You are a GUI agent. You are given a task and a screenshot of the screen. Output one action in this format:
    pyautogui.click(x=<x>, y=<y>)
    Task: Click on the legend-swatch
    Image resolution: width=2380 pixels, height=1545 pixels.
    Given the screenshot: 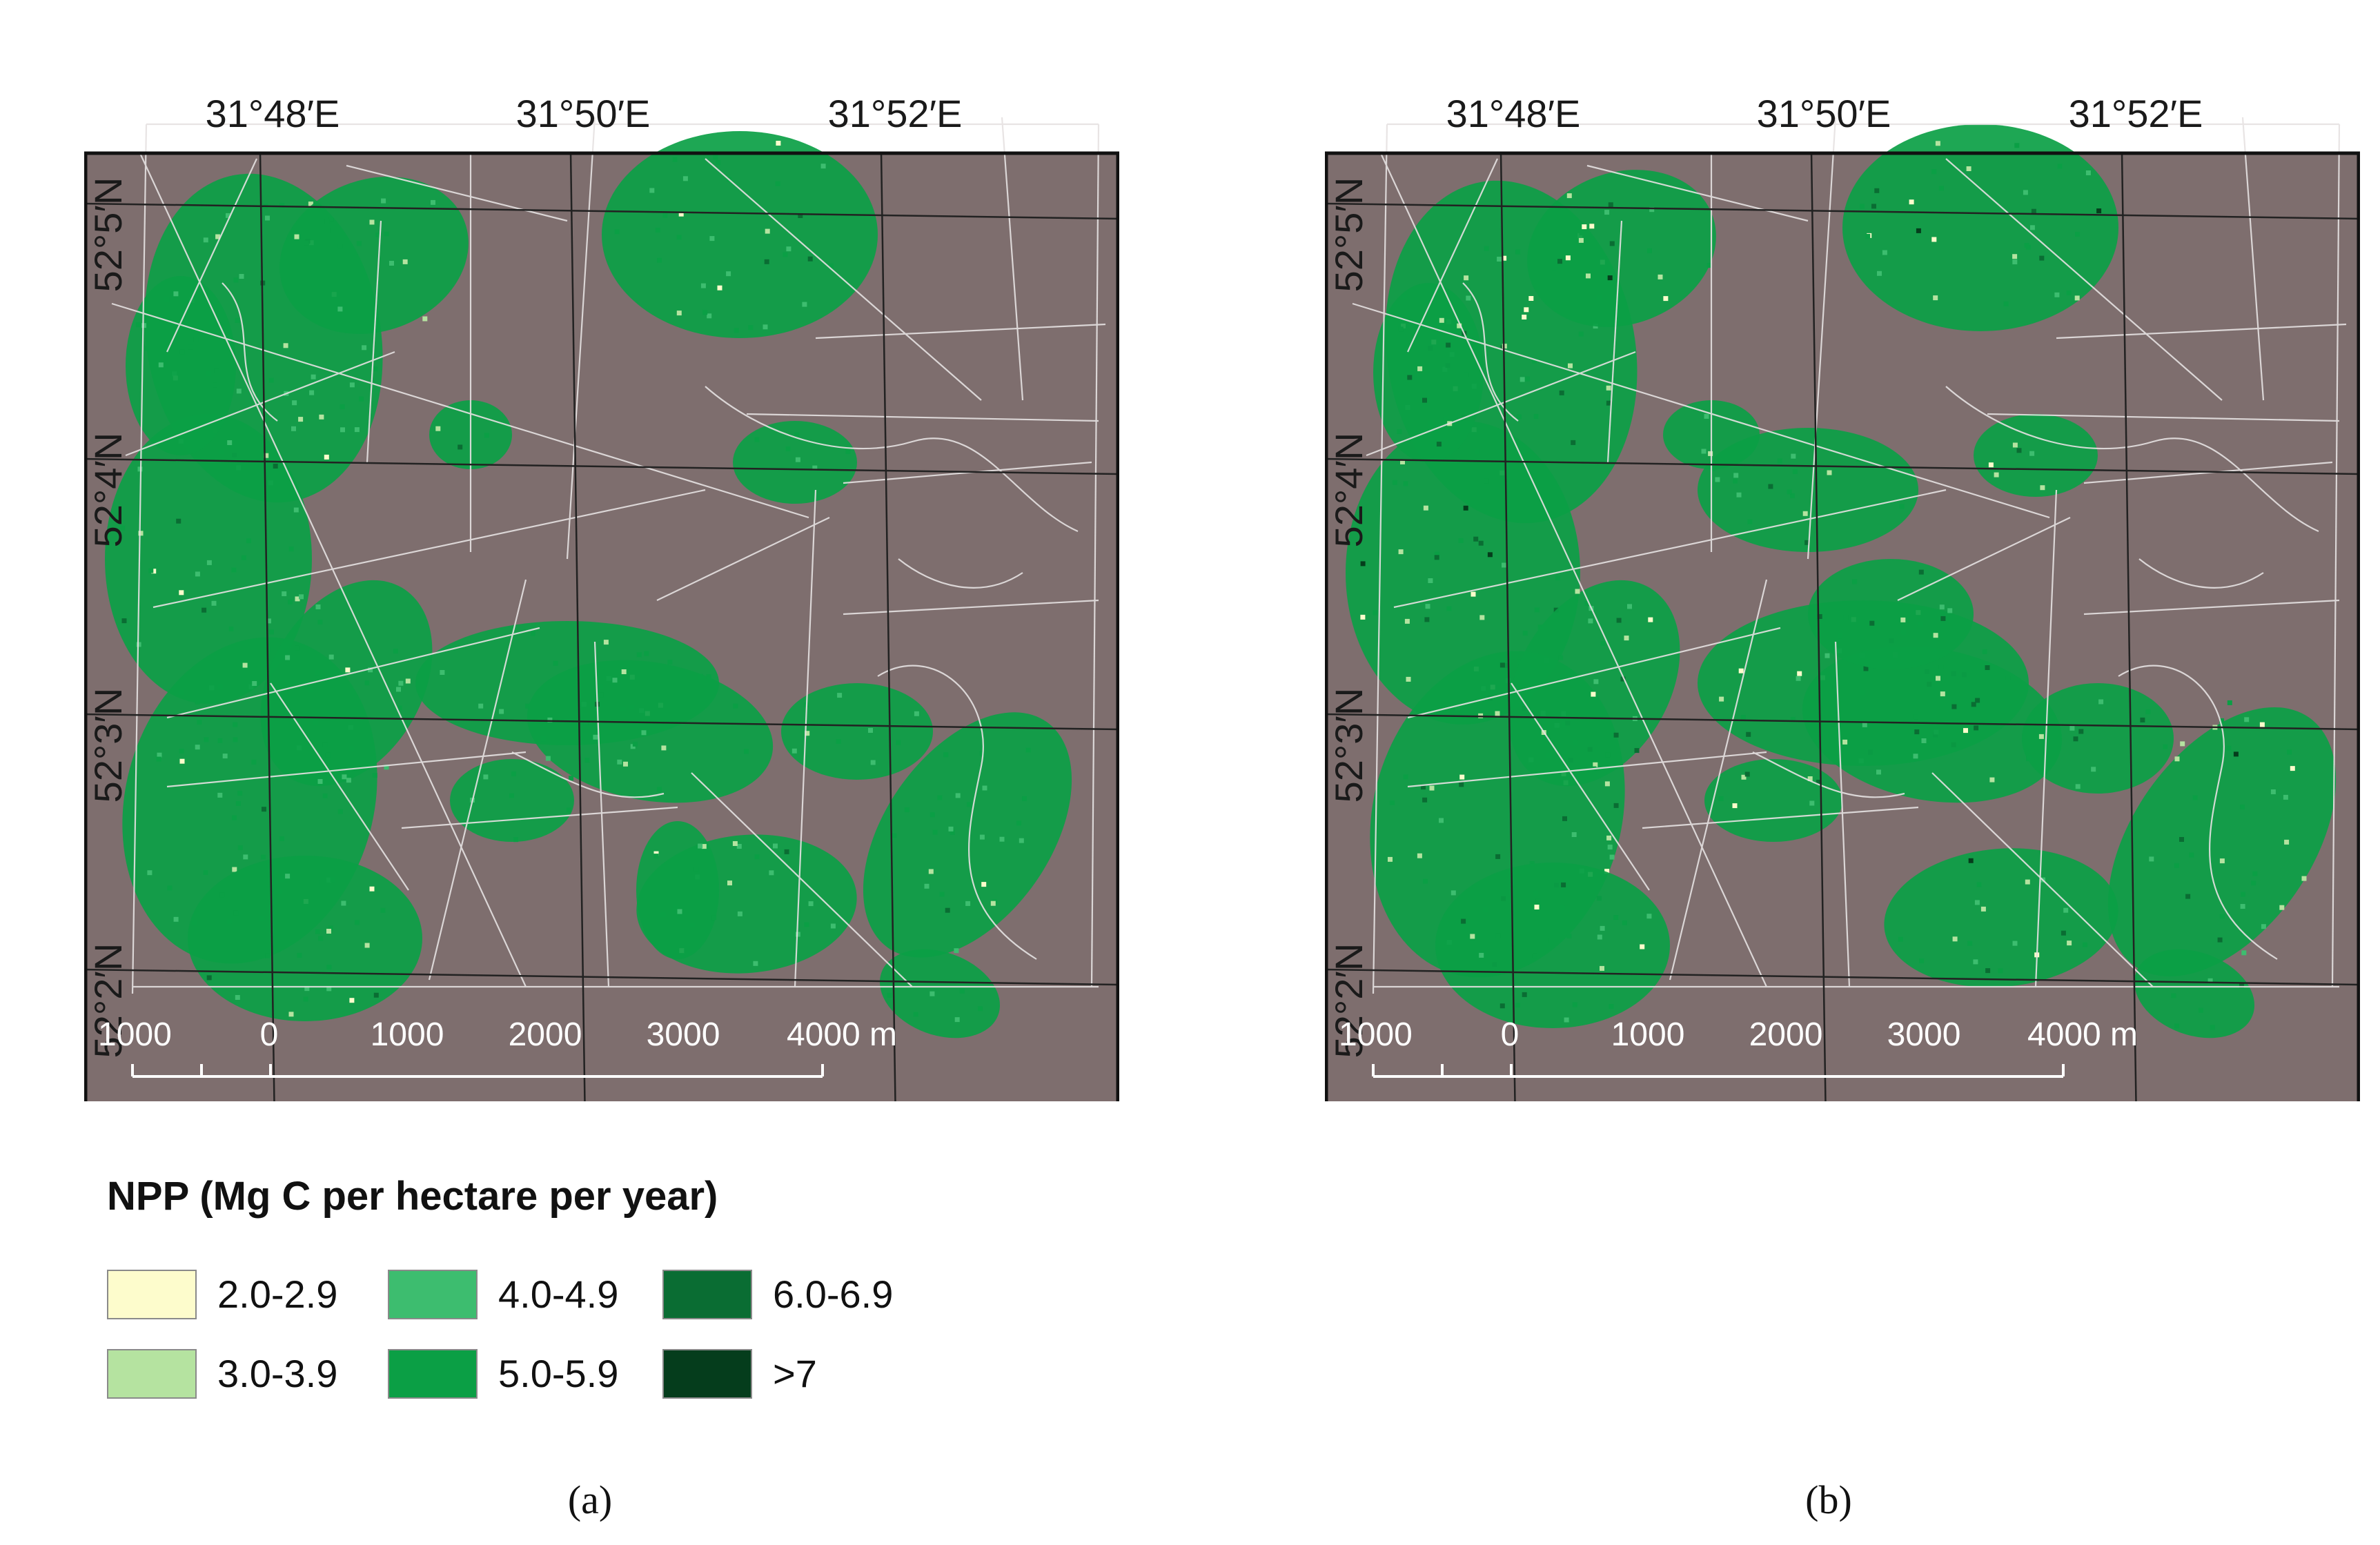 What is the action you would take?
    pyautogui.click(x=707, y=1374)
    